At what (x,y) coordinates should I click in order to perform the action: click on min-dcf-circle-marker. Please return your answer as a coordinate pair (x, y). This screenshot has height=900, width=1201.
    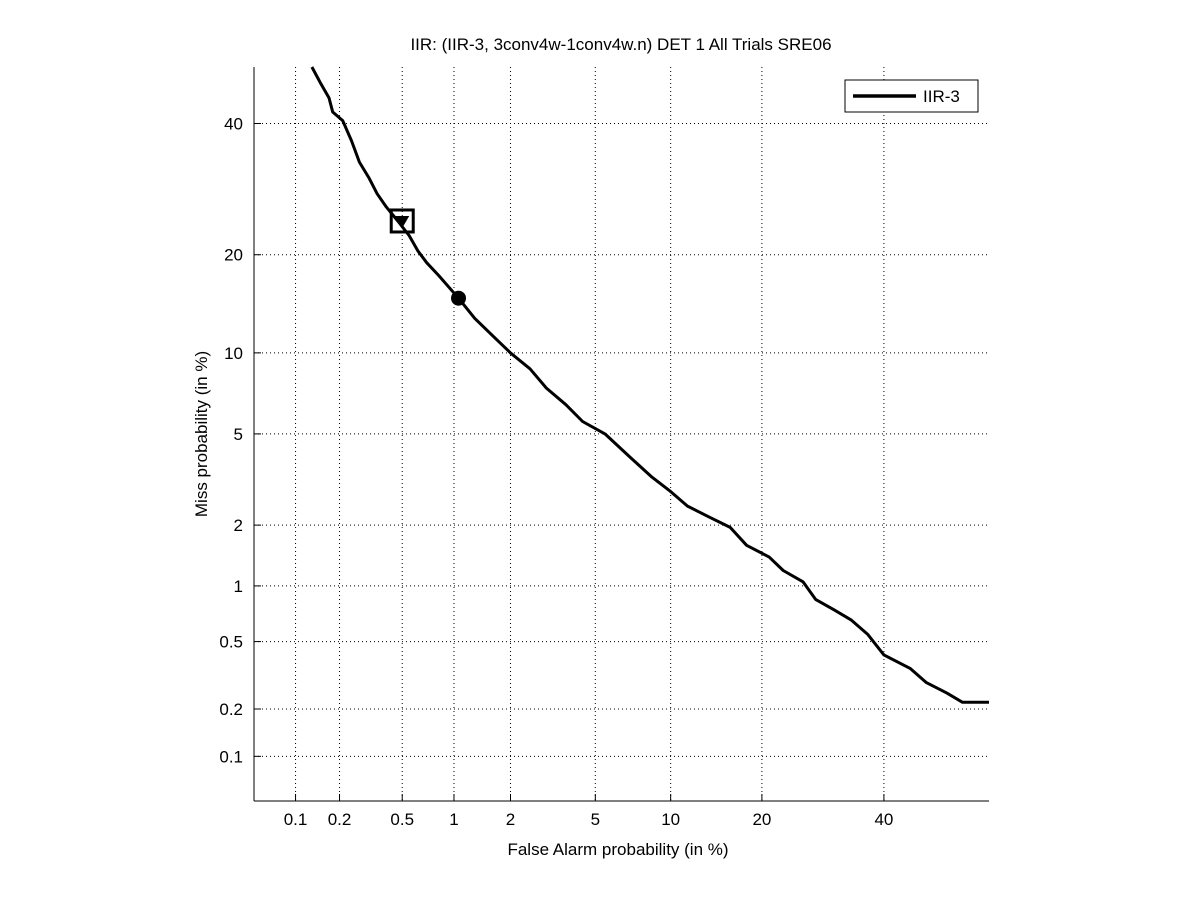
    Looking at the image, I should click on (459, 298).